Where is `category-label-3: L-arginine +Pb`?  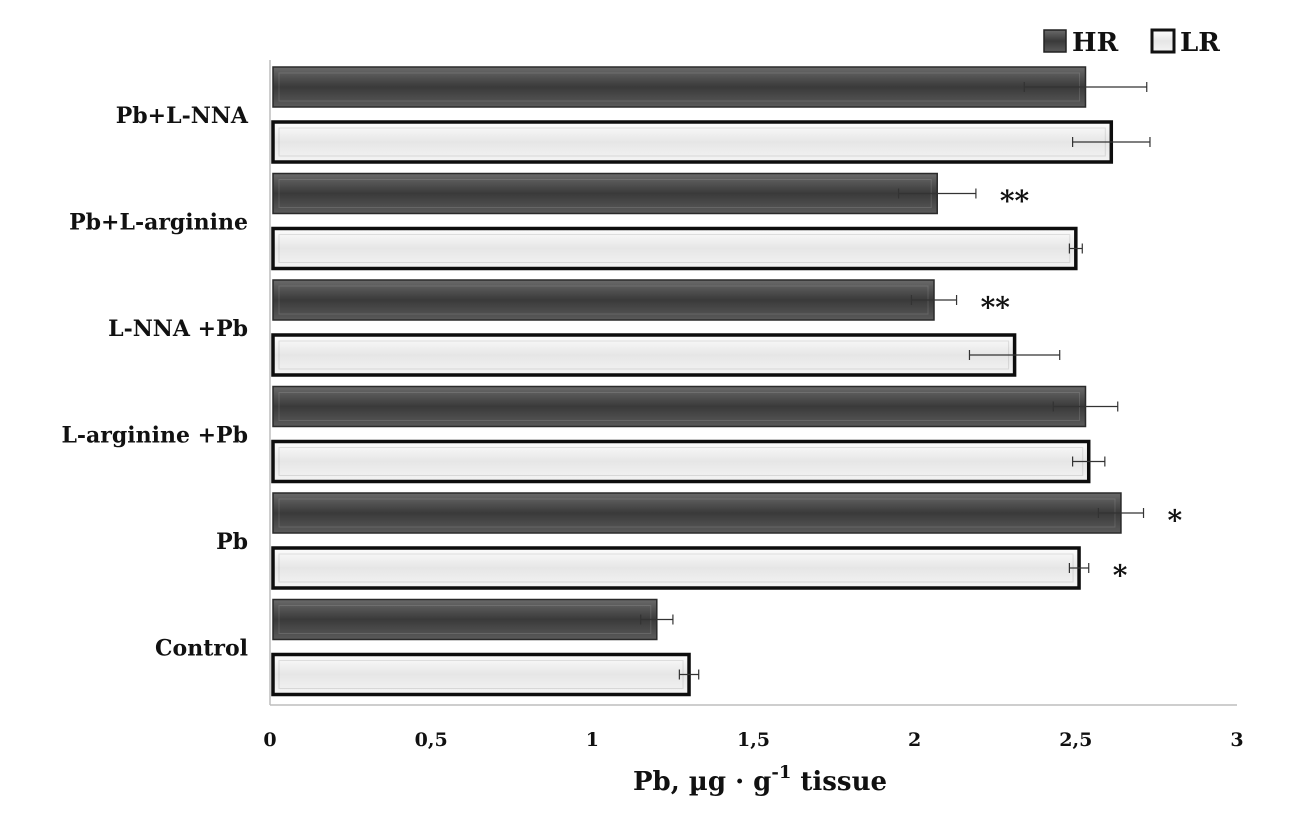 category-label-3: L-arginine +Pb is located at coordinates (154, 436).